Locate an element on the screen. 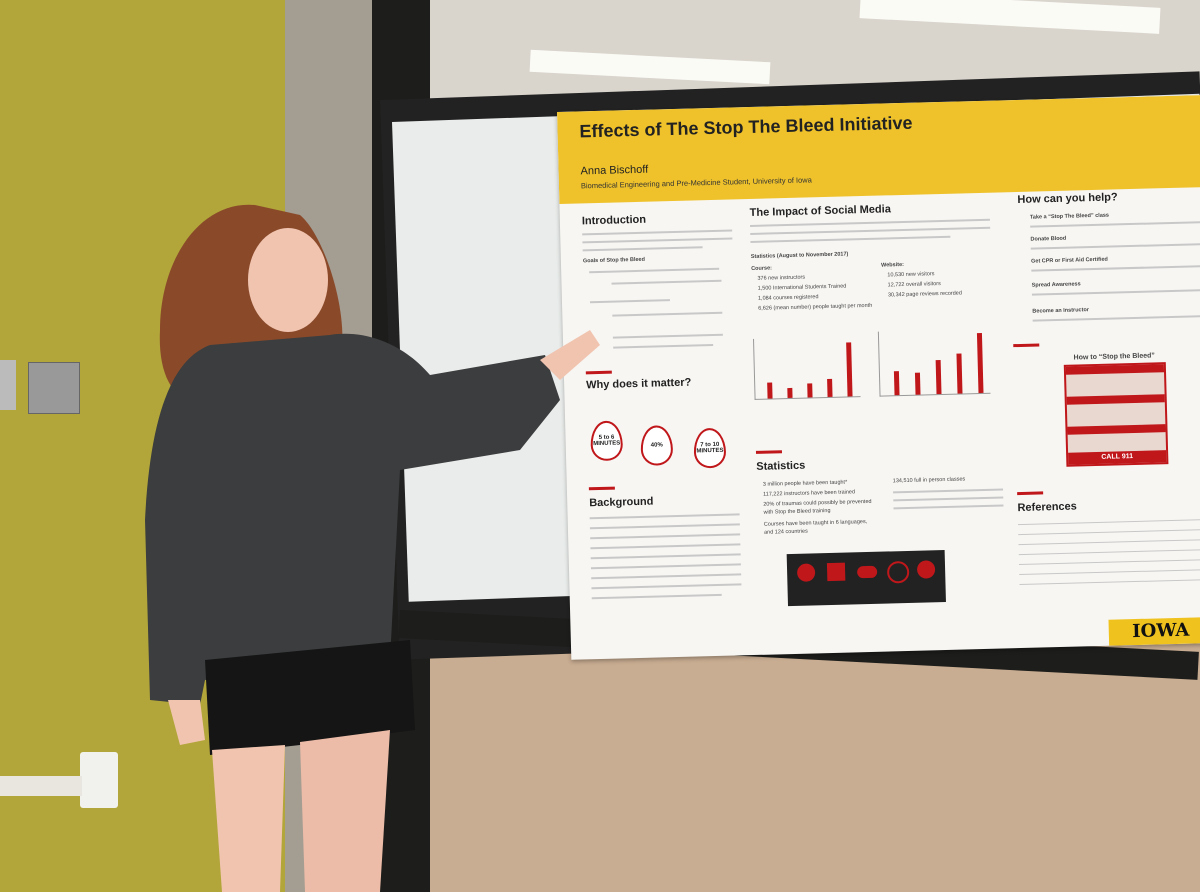 This screenshot has height=892, width=1200. hoodie is located at coordinates (352, 519).